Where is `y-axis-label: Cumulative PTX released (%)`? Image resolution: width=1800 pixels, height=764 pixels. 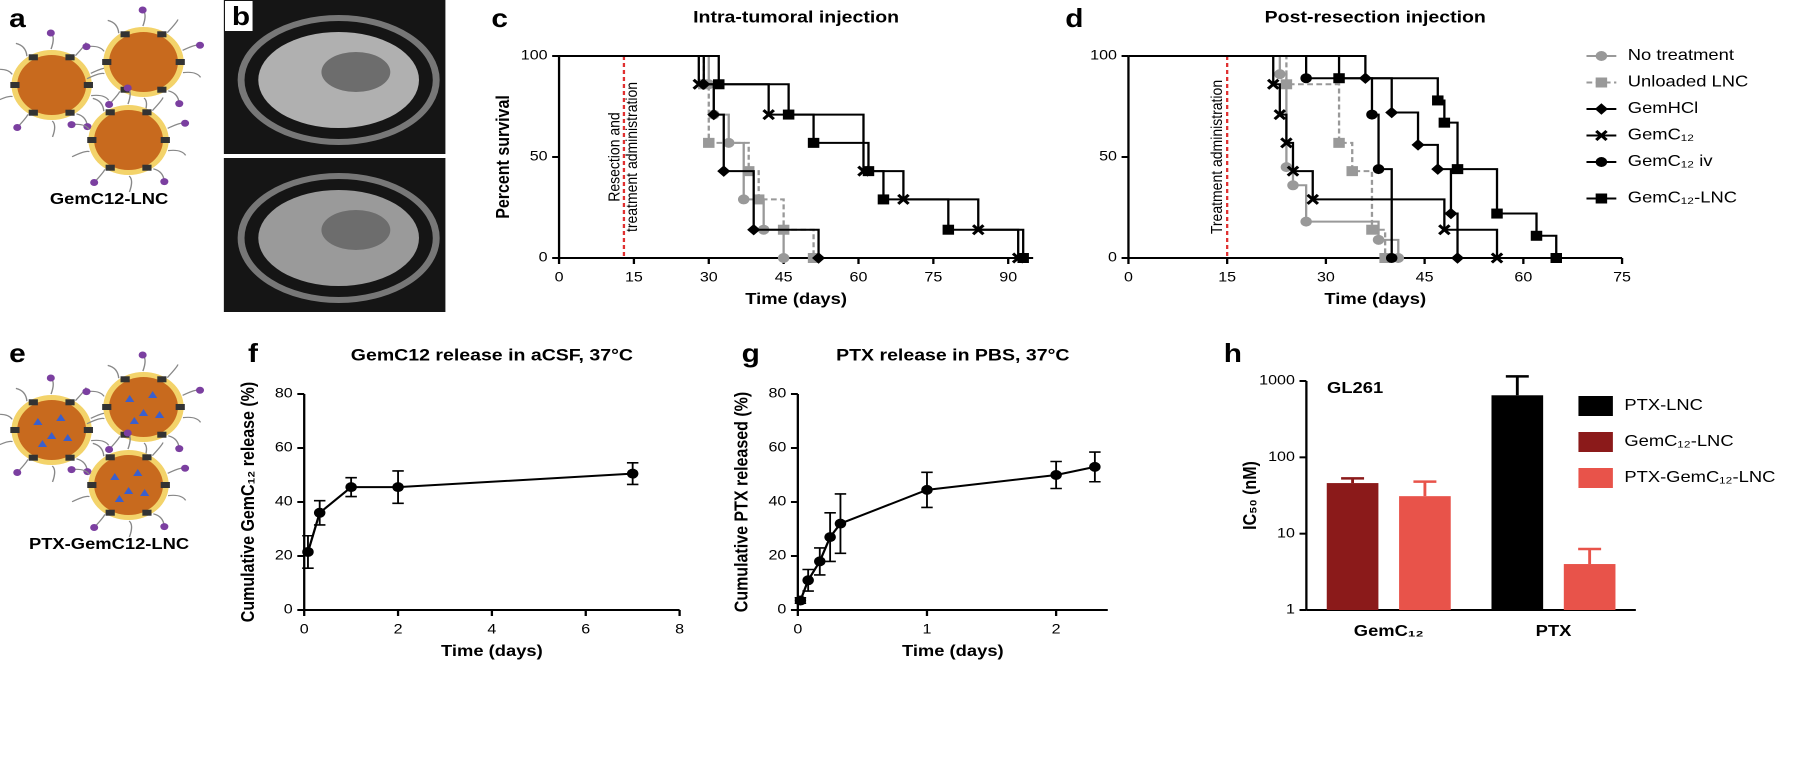 y-axis-label: Cumulative PTX released (%) is located at coordinates (741, 502).